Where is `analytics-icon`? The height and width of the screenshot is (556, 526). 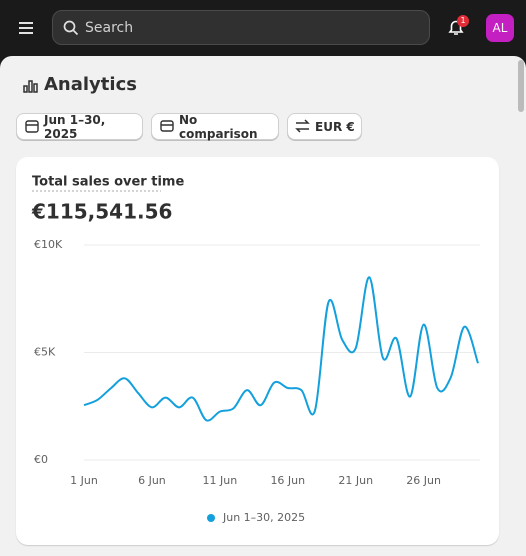
analytics-icon is located at coordinates (30, 86).